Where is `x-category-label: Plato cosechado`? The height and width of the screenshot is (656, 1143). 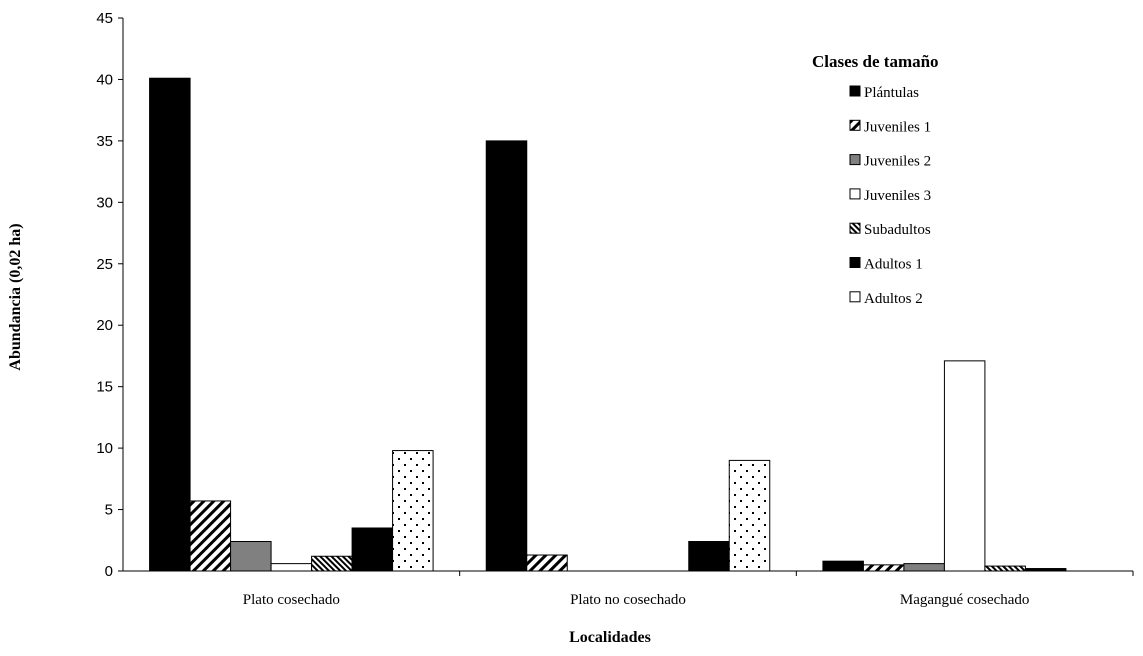
x-category-label: Plato cosechado is located at coordinates (291, 600).